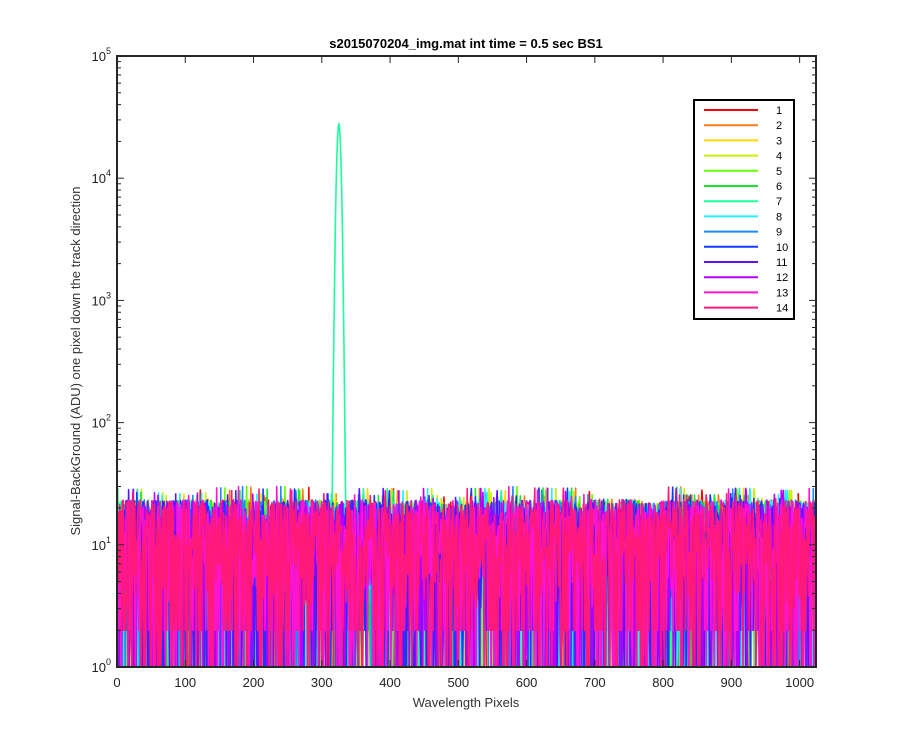  I want to click on x-axis-label: Wavelength Pixels, so click(466, 702).